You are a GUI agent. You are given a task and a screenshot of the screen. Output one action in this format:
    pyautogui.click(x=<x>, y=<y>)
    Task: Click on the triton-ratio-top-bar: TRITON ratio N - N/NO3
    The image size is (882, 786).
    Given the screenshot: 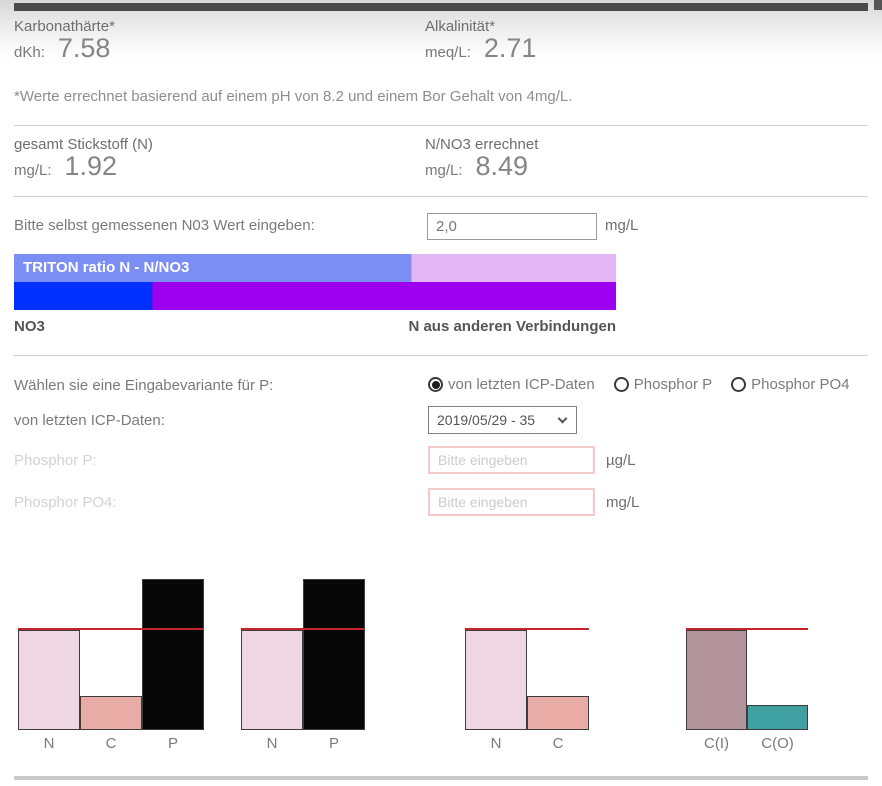 What is the action you would take?
    pyautogui.click(x=315, y=268)
    